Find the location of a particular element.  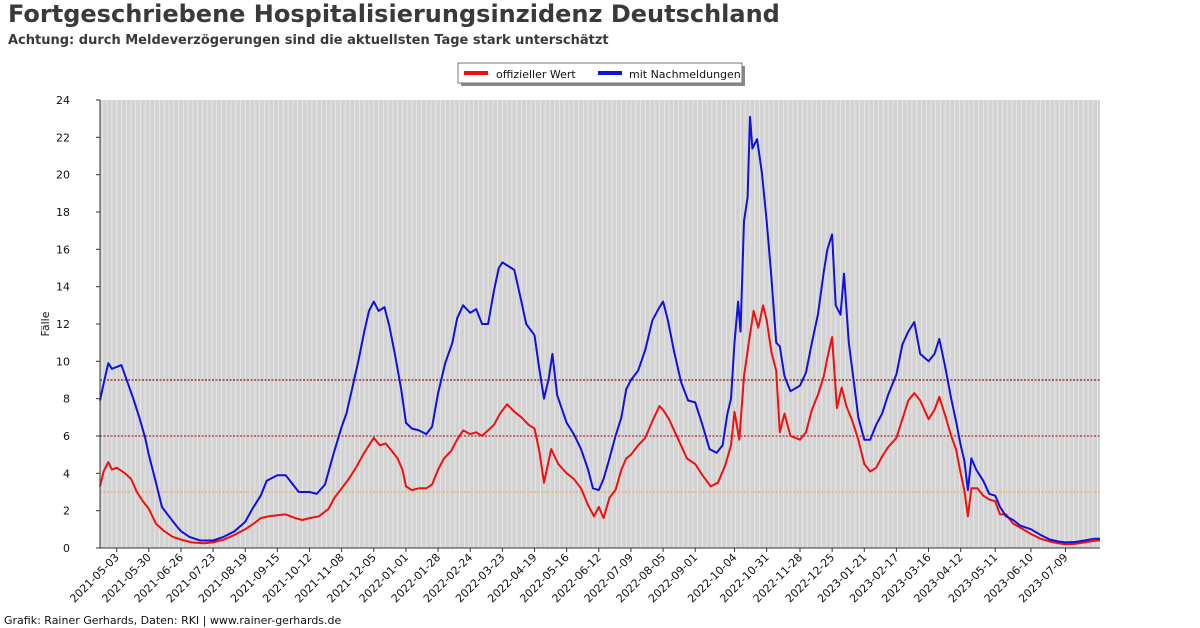

legend-label-official: offizieller Wert is located at coordinates (536, 74).